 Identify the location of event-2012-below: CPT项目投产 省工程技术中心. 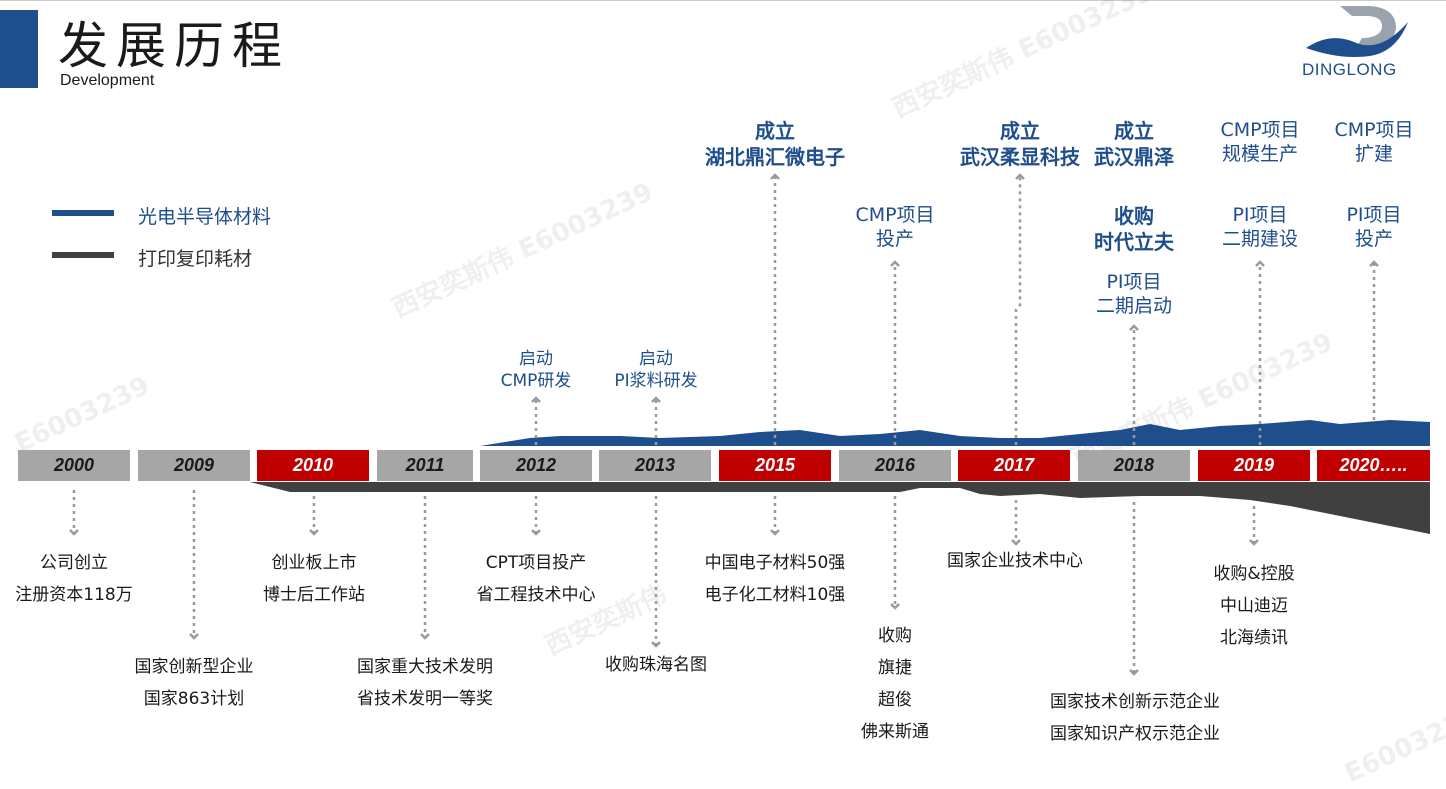
(536, 579).